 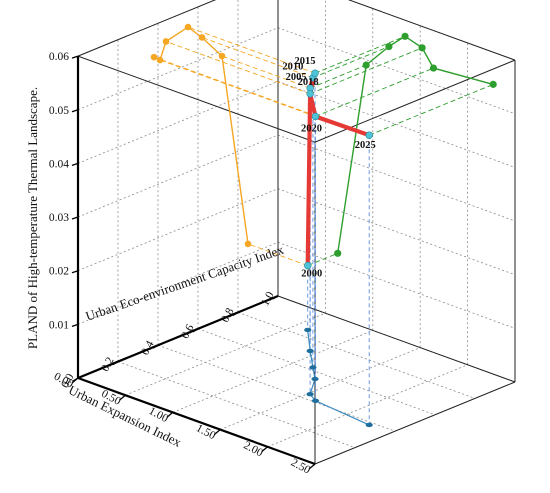 What do you see at coordinates (227, 315) in the screenshot?
I see `y-tick-label-4: 0.8` at bounding box center [227, 315].